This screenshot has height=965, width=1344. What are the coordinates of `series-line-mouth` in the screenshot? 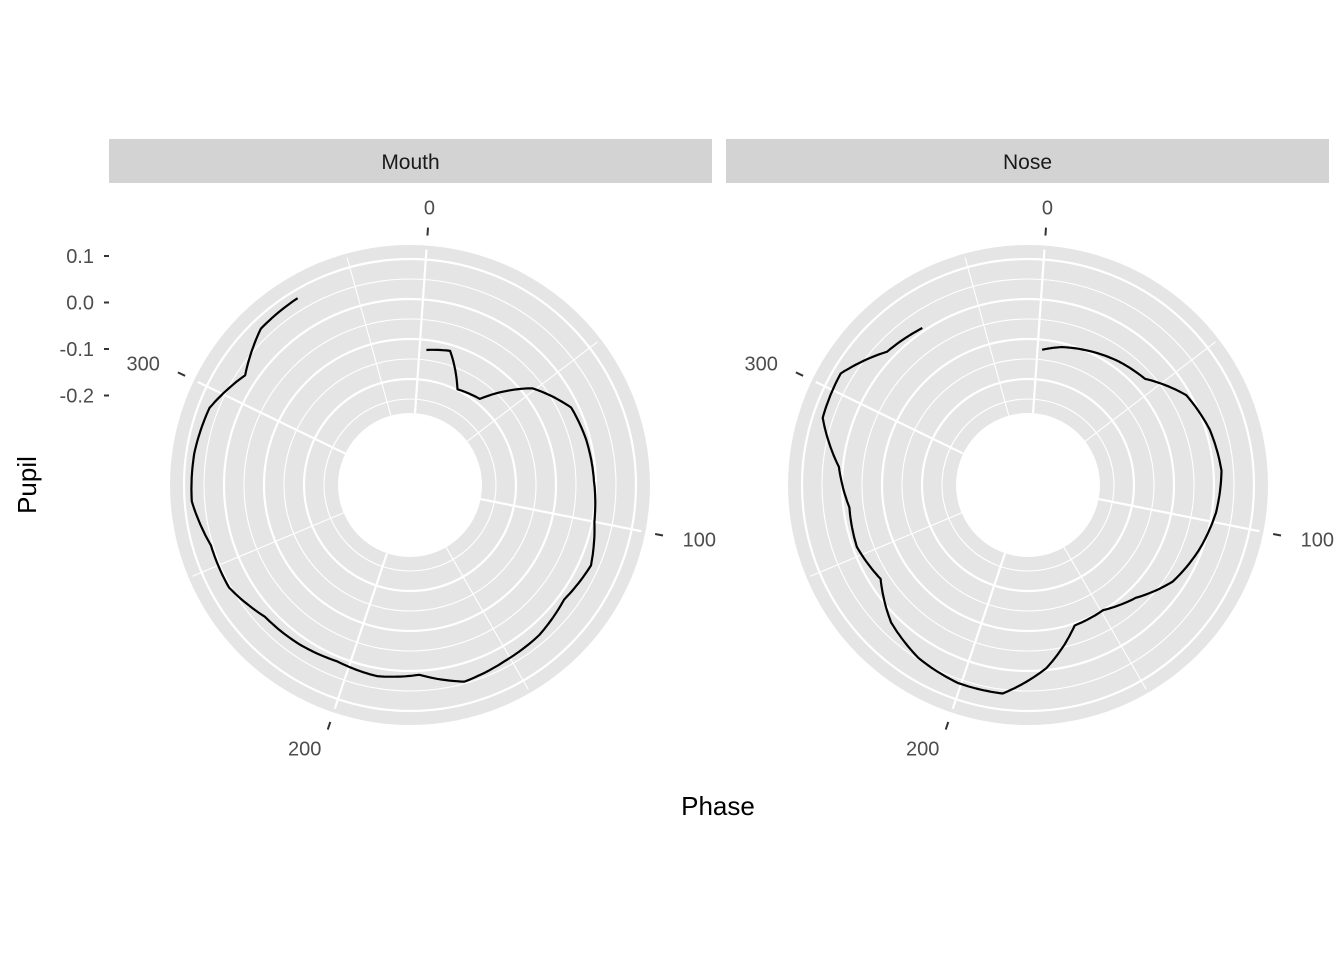 It's located at (393, 490).